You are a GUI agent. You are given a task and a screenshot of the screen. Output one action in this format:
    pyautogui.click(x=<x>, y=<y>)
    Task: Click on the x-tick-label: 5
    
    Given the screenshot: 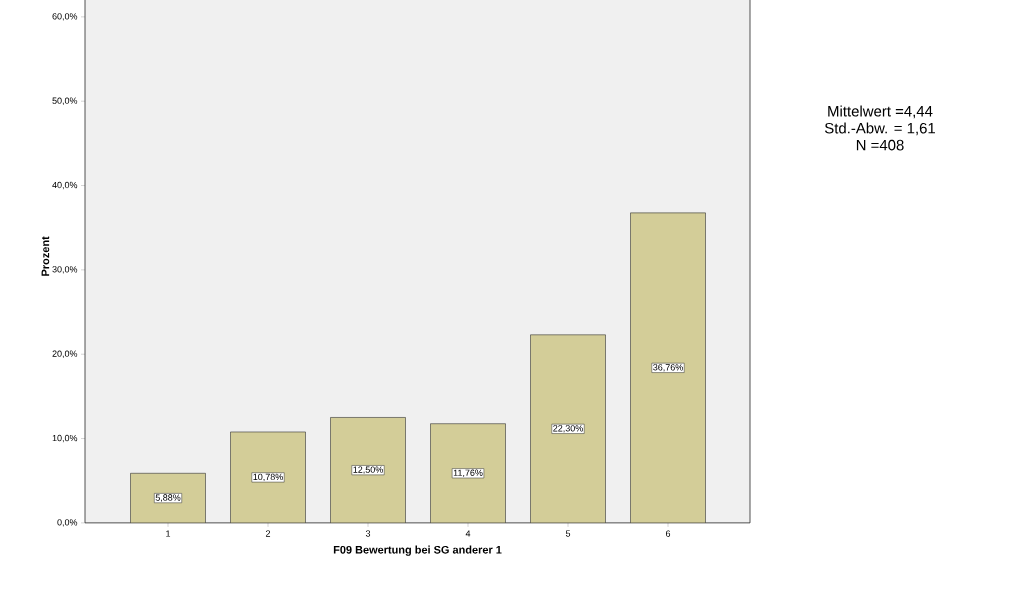 What is the action you would take?
    pyautogui.click(x=568, y=533)
    